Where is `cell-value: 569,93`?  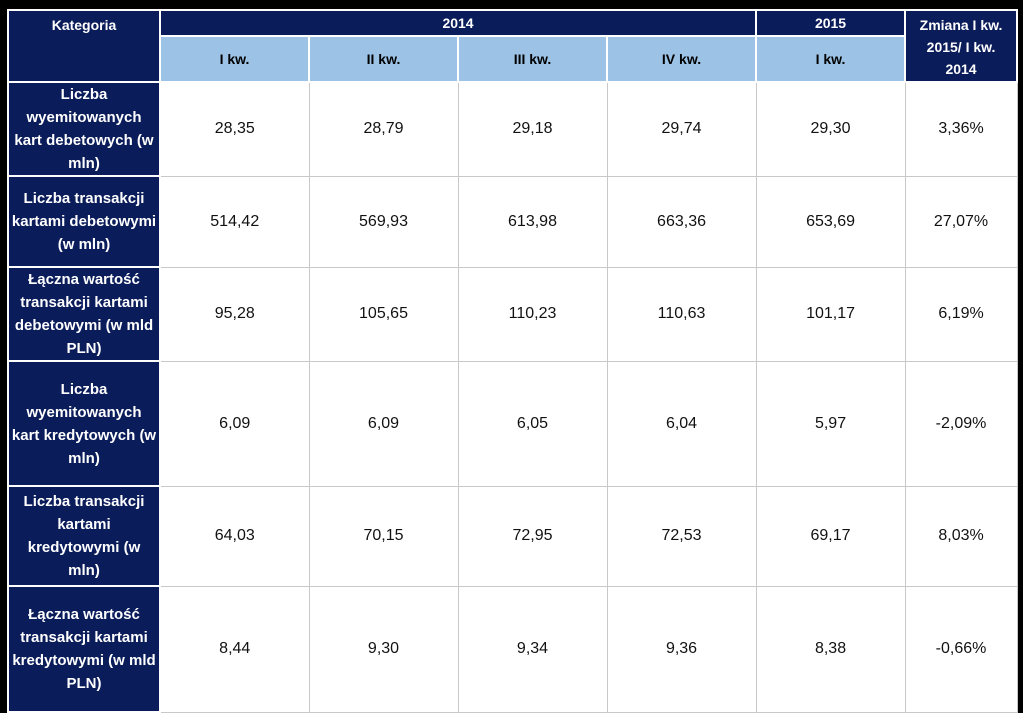
cell-value: 569,93 is located at coordinates (383, 221).